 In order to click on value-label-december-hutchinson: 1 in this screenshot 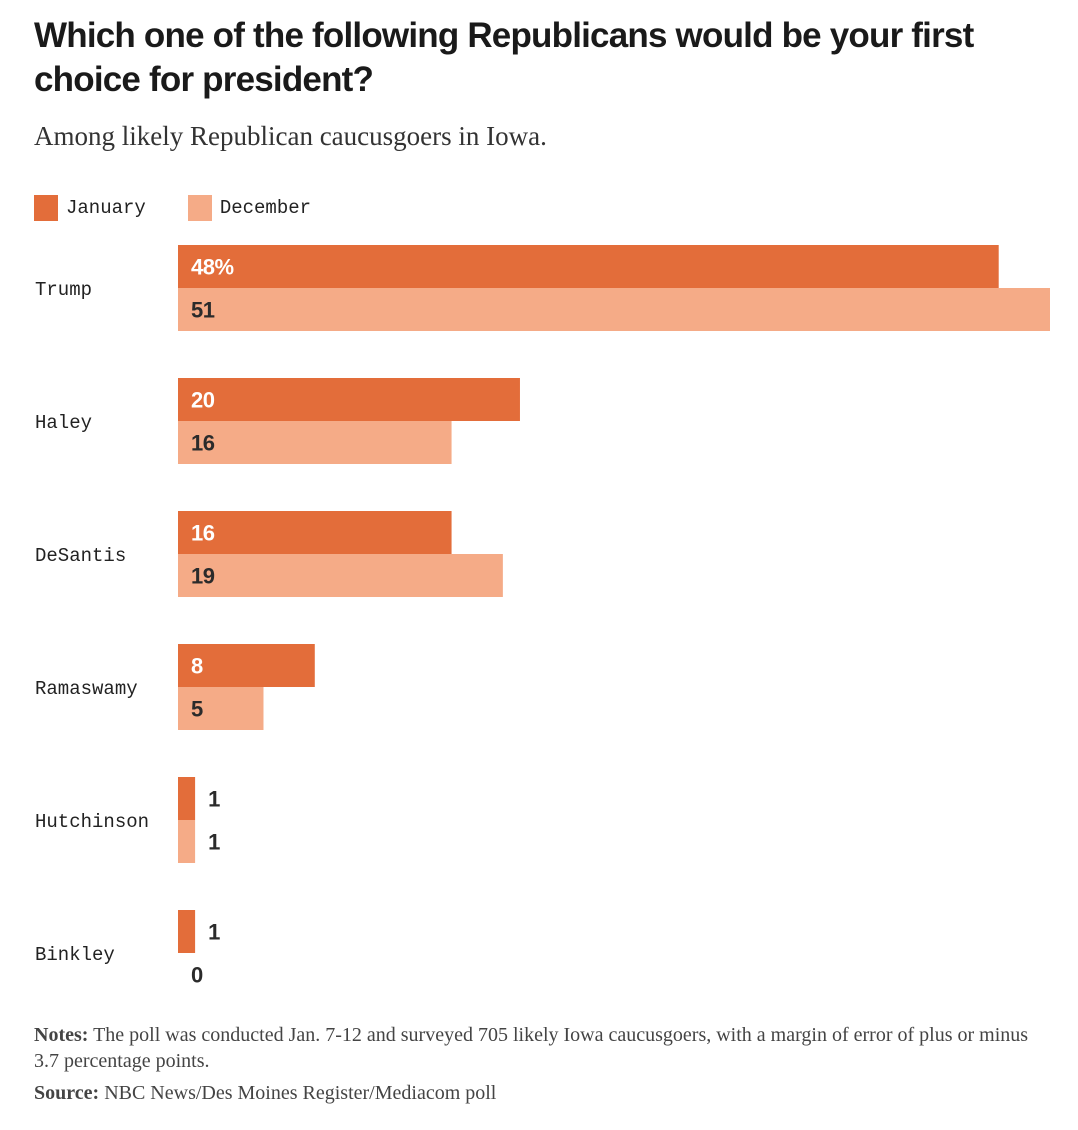, I will do `click(214, 842)`.